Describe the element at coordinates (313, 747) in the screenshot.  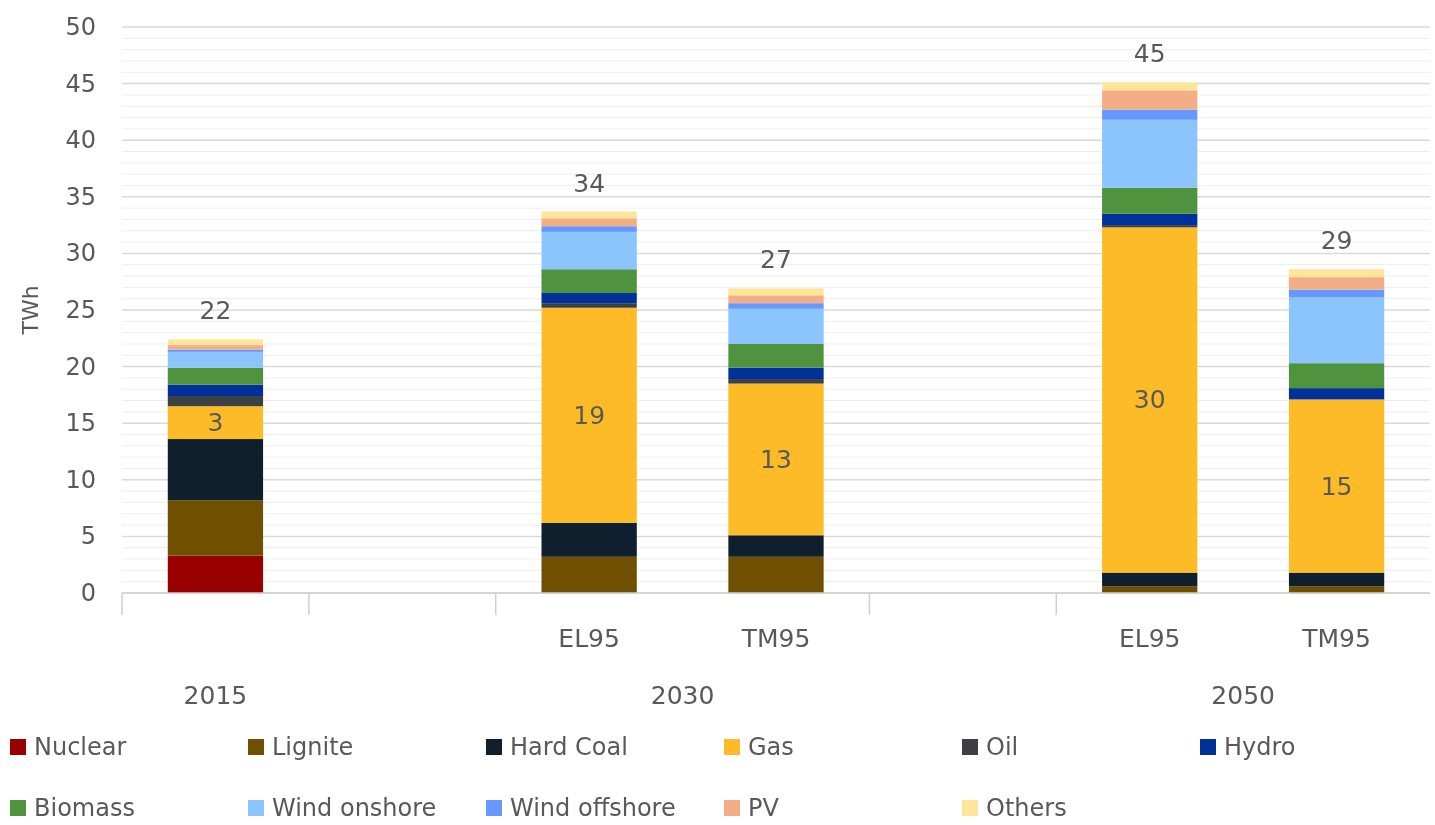
I see `legend-label: Lignite` at that location.